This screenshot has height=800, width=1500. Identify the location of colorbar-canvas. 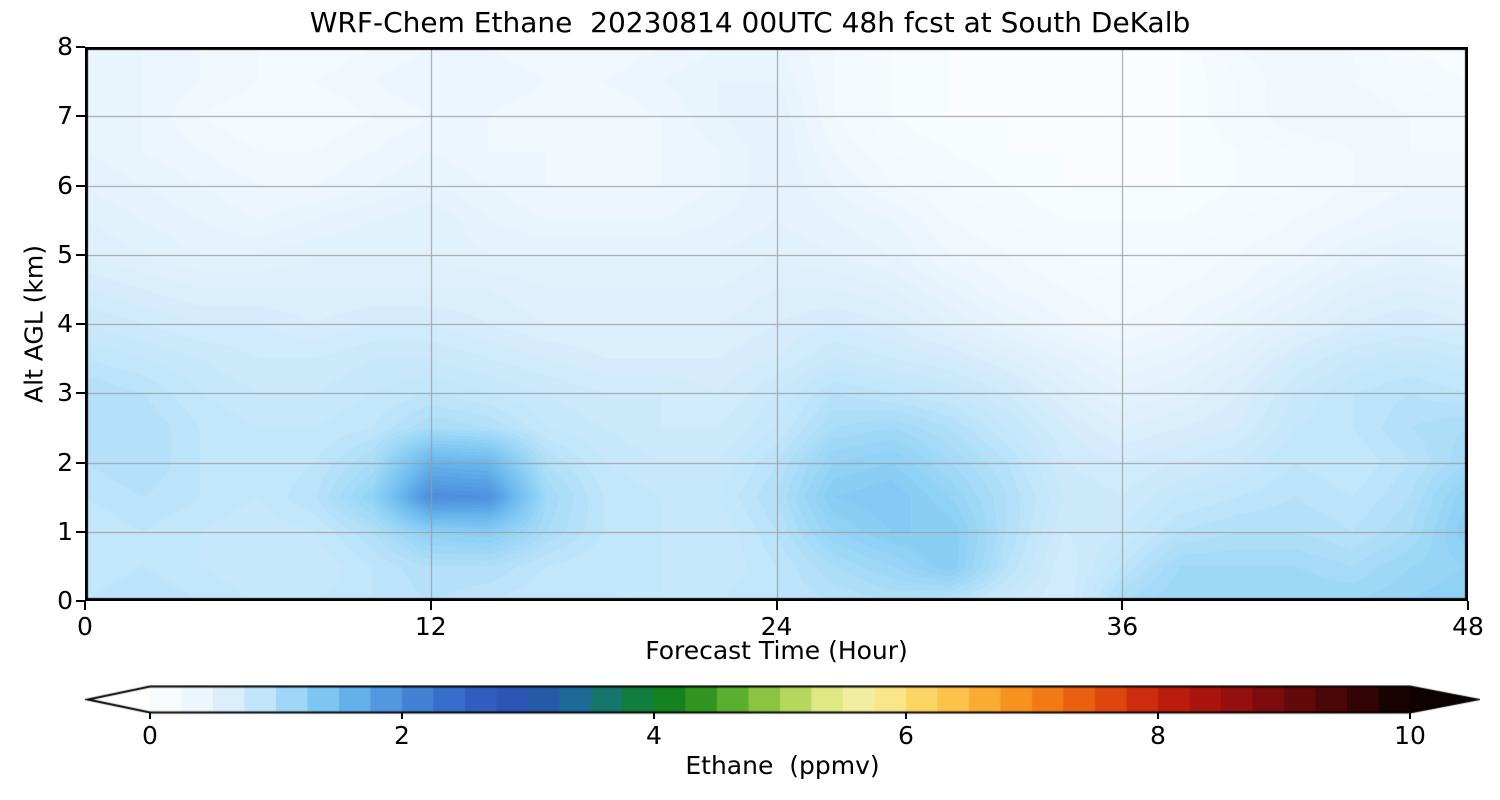
(782, 703).